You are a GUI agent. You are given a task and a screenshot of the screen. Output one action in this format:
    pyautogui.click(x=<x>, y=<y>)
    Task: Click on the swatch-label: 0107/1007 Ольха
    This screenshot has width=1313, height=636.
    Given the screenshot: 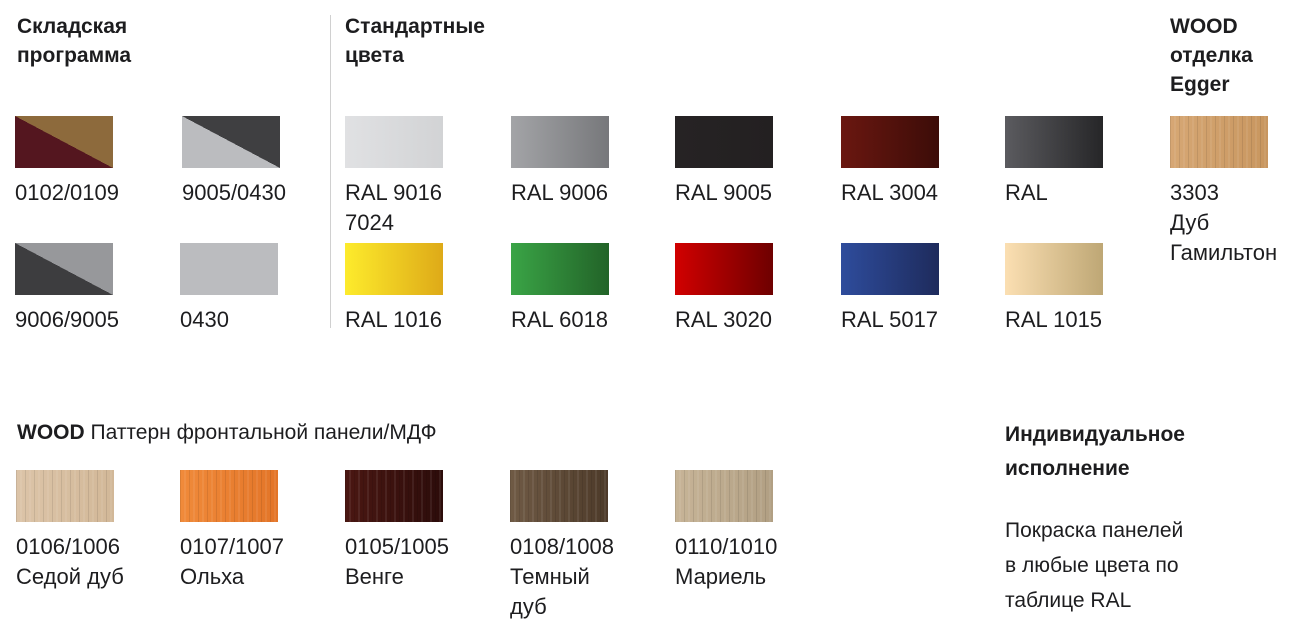 What is the action you would take?
    pyautogui.click(x=232, y=561)
    